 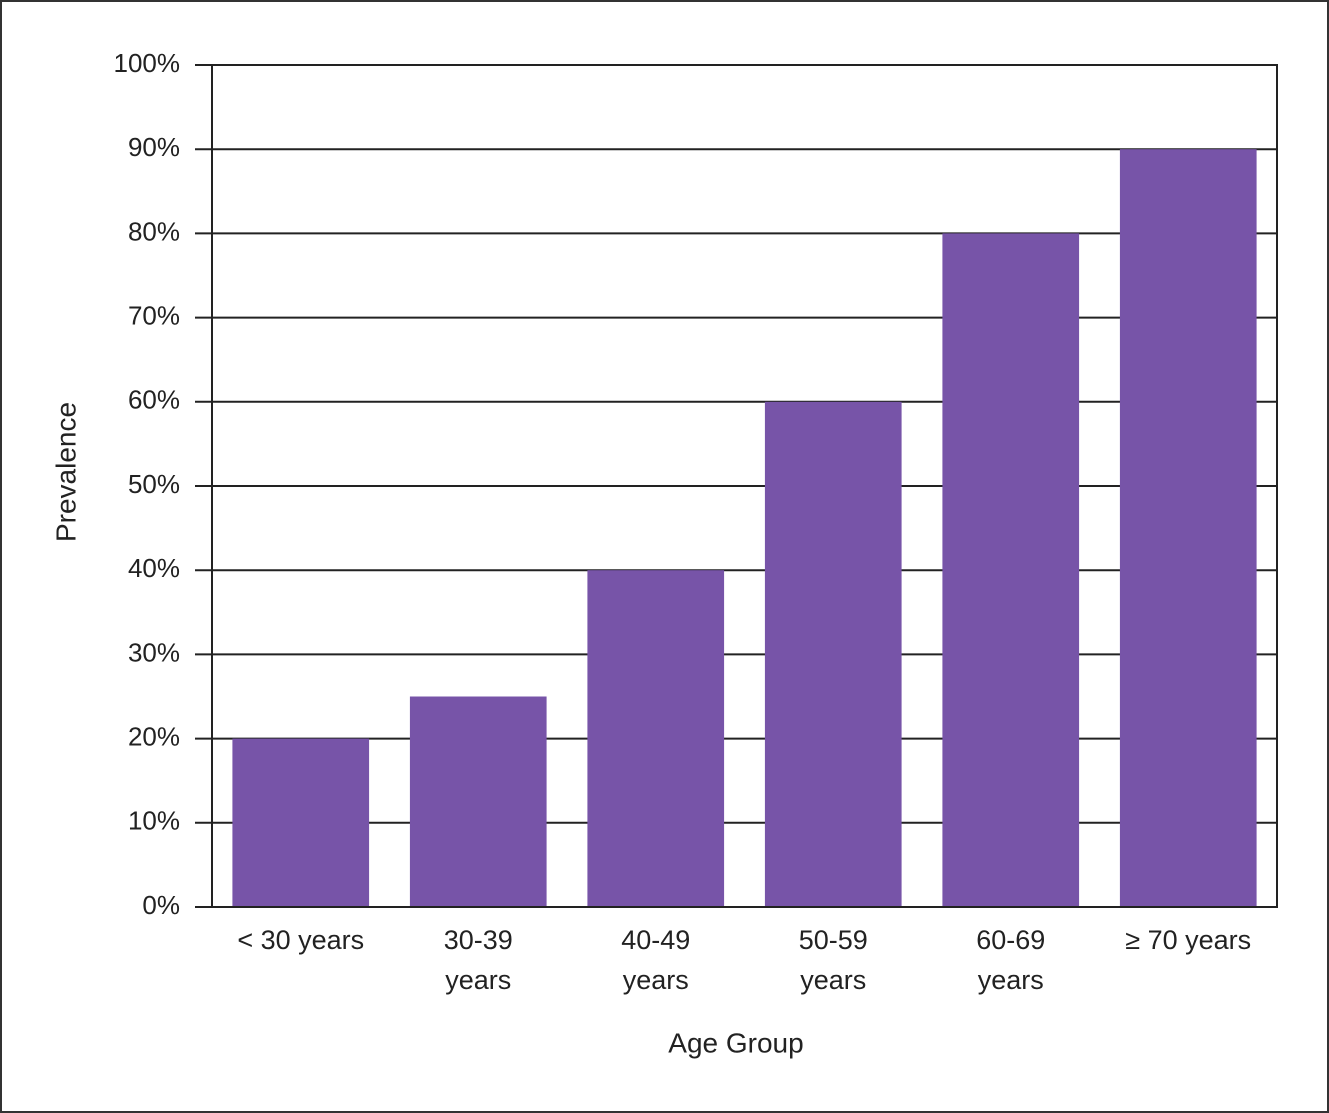 I want to click on x-tick-label: 50-59 years, so click(x=833, y=960).